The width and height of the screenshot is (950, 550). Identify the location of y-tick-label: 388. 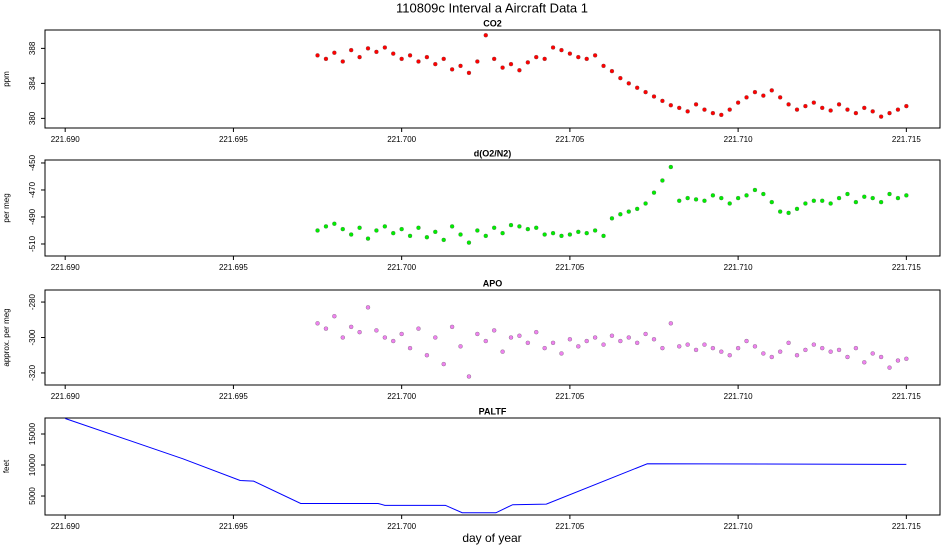
(32, 48).